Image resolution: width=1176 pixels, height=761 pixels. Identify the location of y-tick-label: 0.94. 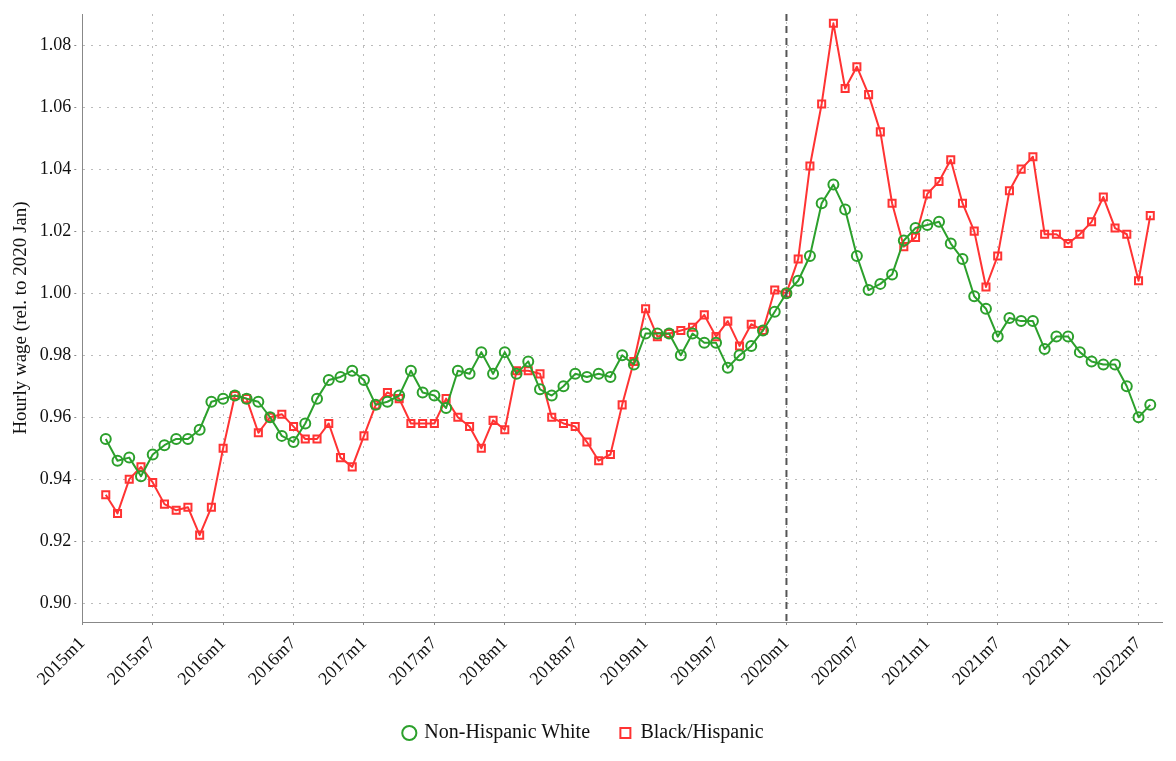
(55, 478).